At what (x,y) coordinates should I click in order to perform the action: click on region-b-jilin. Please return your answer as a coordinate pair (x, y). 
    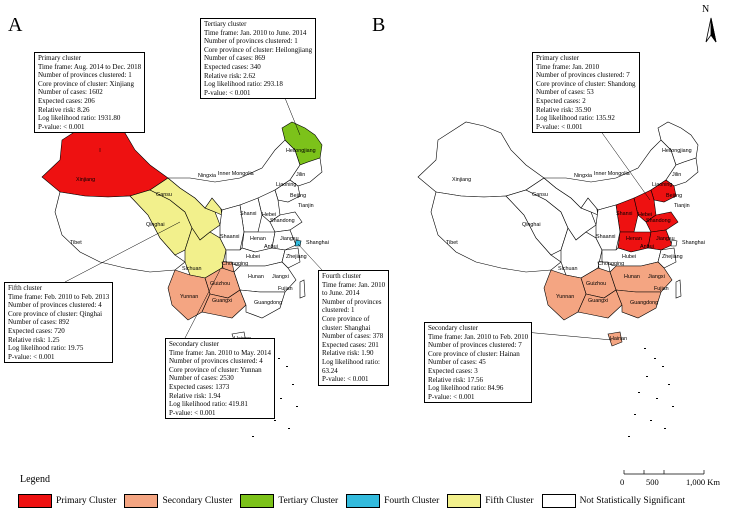
    Looking at the image, I should click on (682, 172).